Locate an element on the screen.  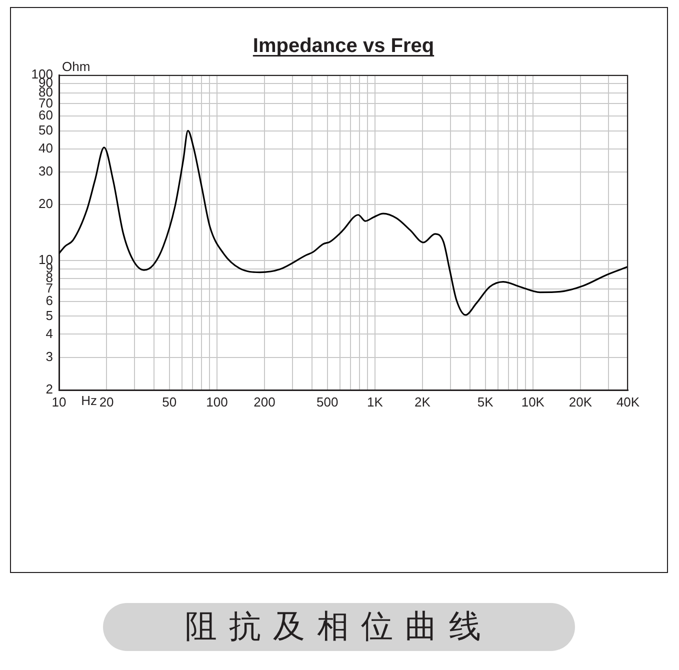
x-tick-label: 1K is located at coordinates (375, 402).